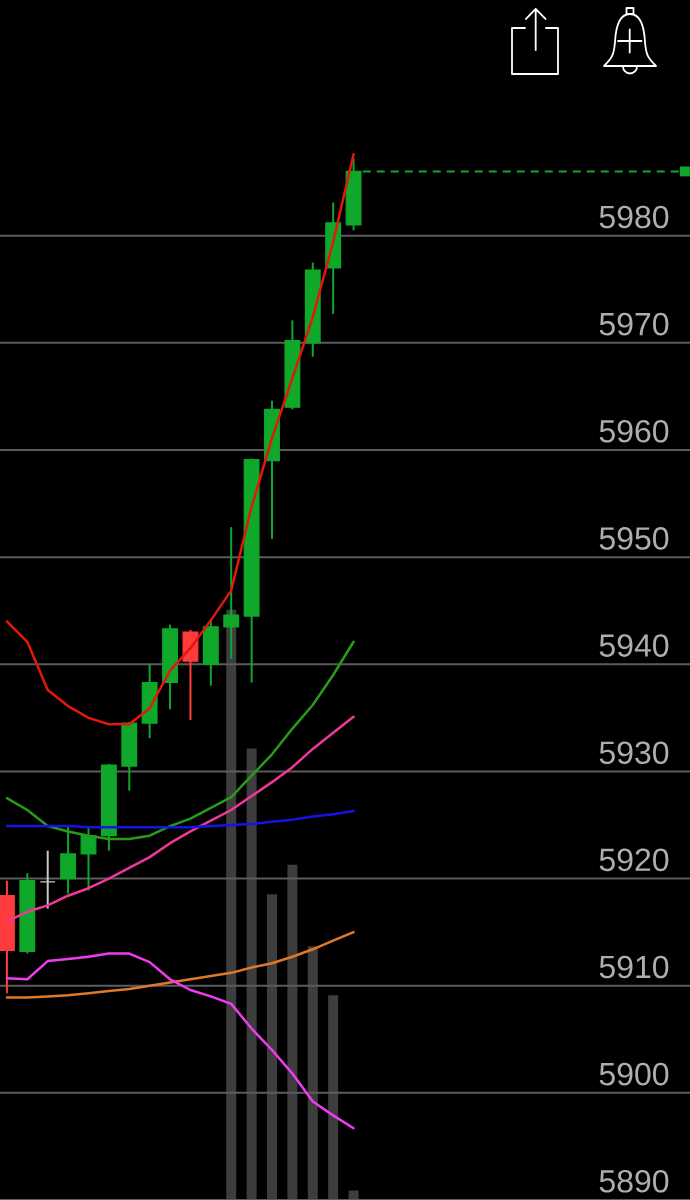  Describe the element at coordinates (634, 538) in the screenshot. I see `y-tick-label: 5950` at that location.